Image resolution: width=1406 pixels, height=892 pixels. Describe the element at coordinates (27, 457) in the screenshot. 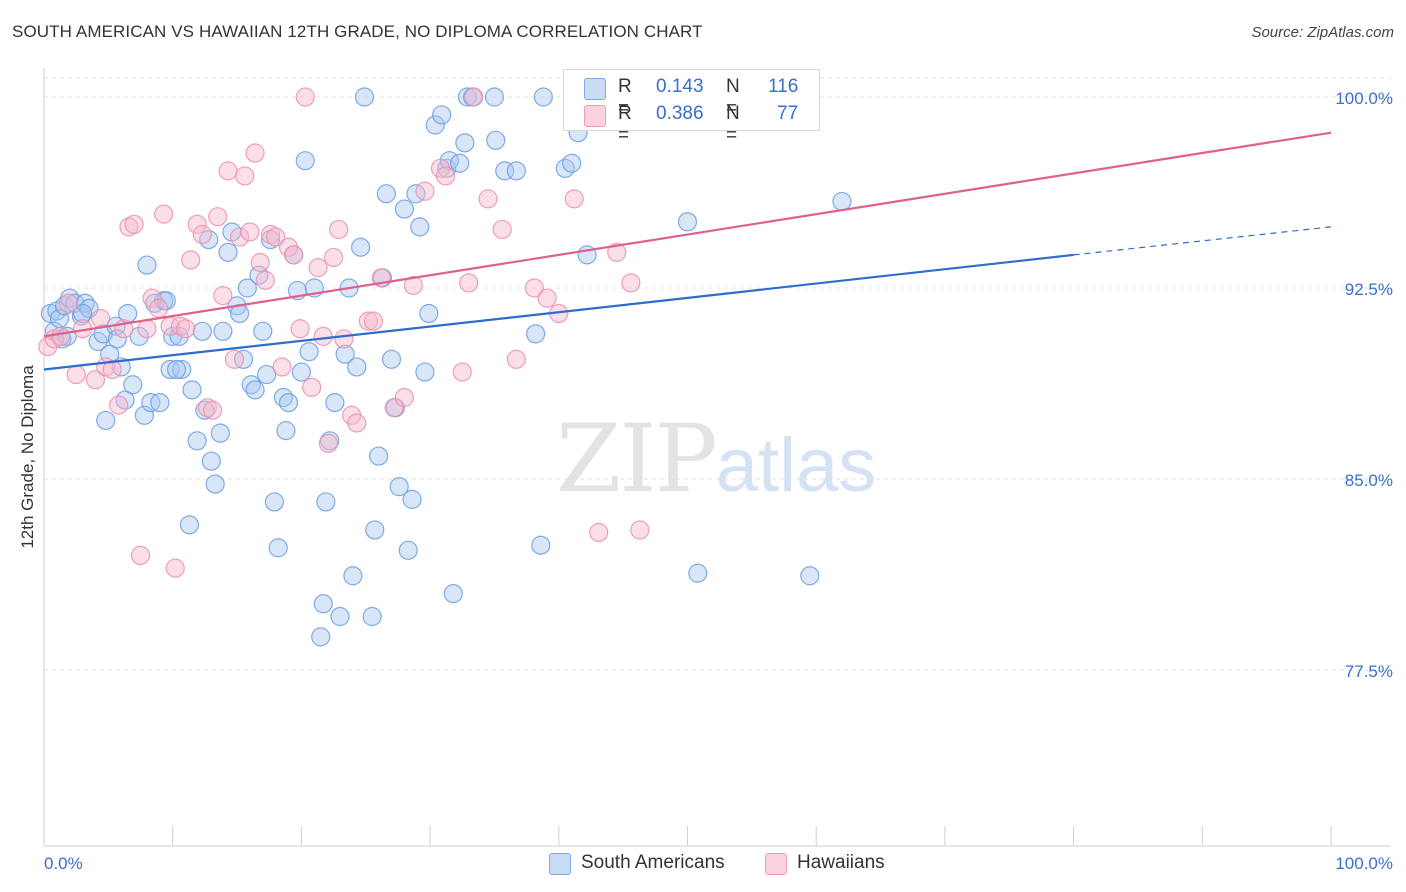

I see `y-axis-label: 12th Grade, No Diploma` at that location.